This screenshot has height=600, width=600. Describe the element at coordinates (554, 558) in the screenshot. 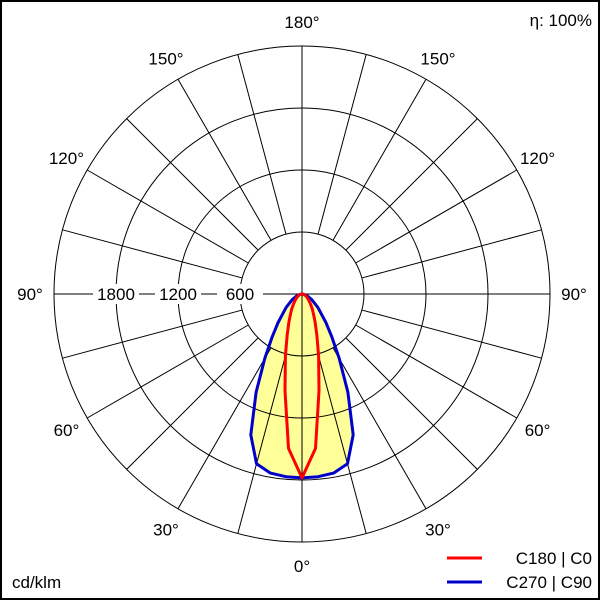

I see `legend-label-c180-c0: C180 | C0` at that location.